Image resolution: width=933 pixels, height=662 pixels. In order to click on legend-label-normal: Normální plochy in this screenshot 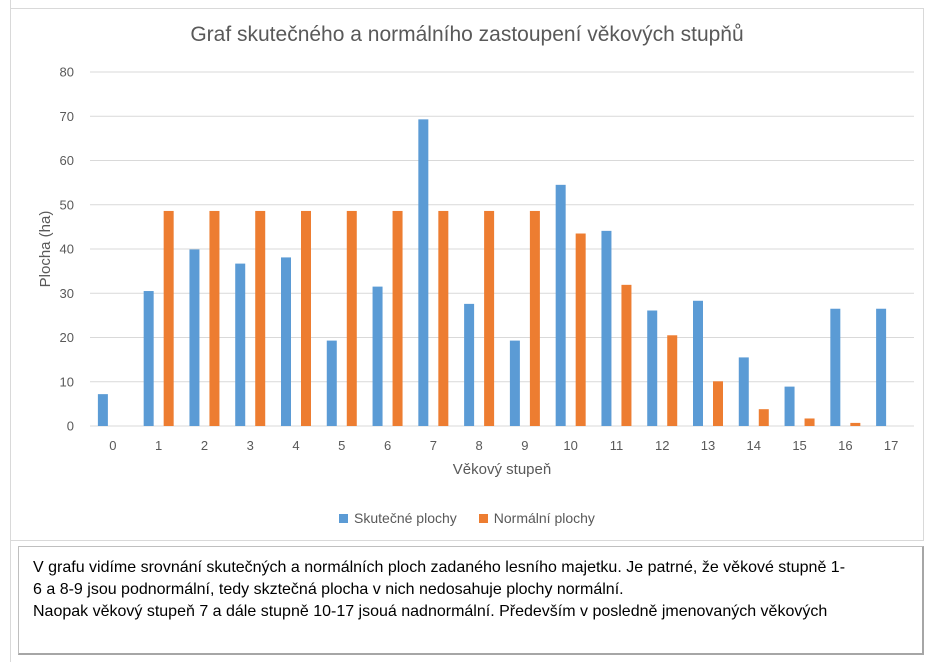, I will do `click(544, 518)`.